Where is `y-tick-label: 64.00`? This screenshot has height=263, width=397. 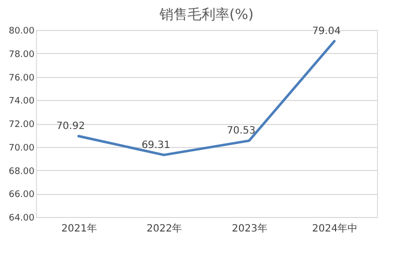
y-tick-label: 64.00 is located at coordinates (21, 219).